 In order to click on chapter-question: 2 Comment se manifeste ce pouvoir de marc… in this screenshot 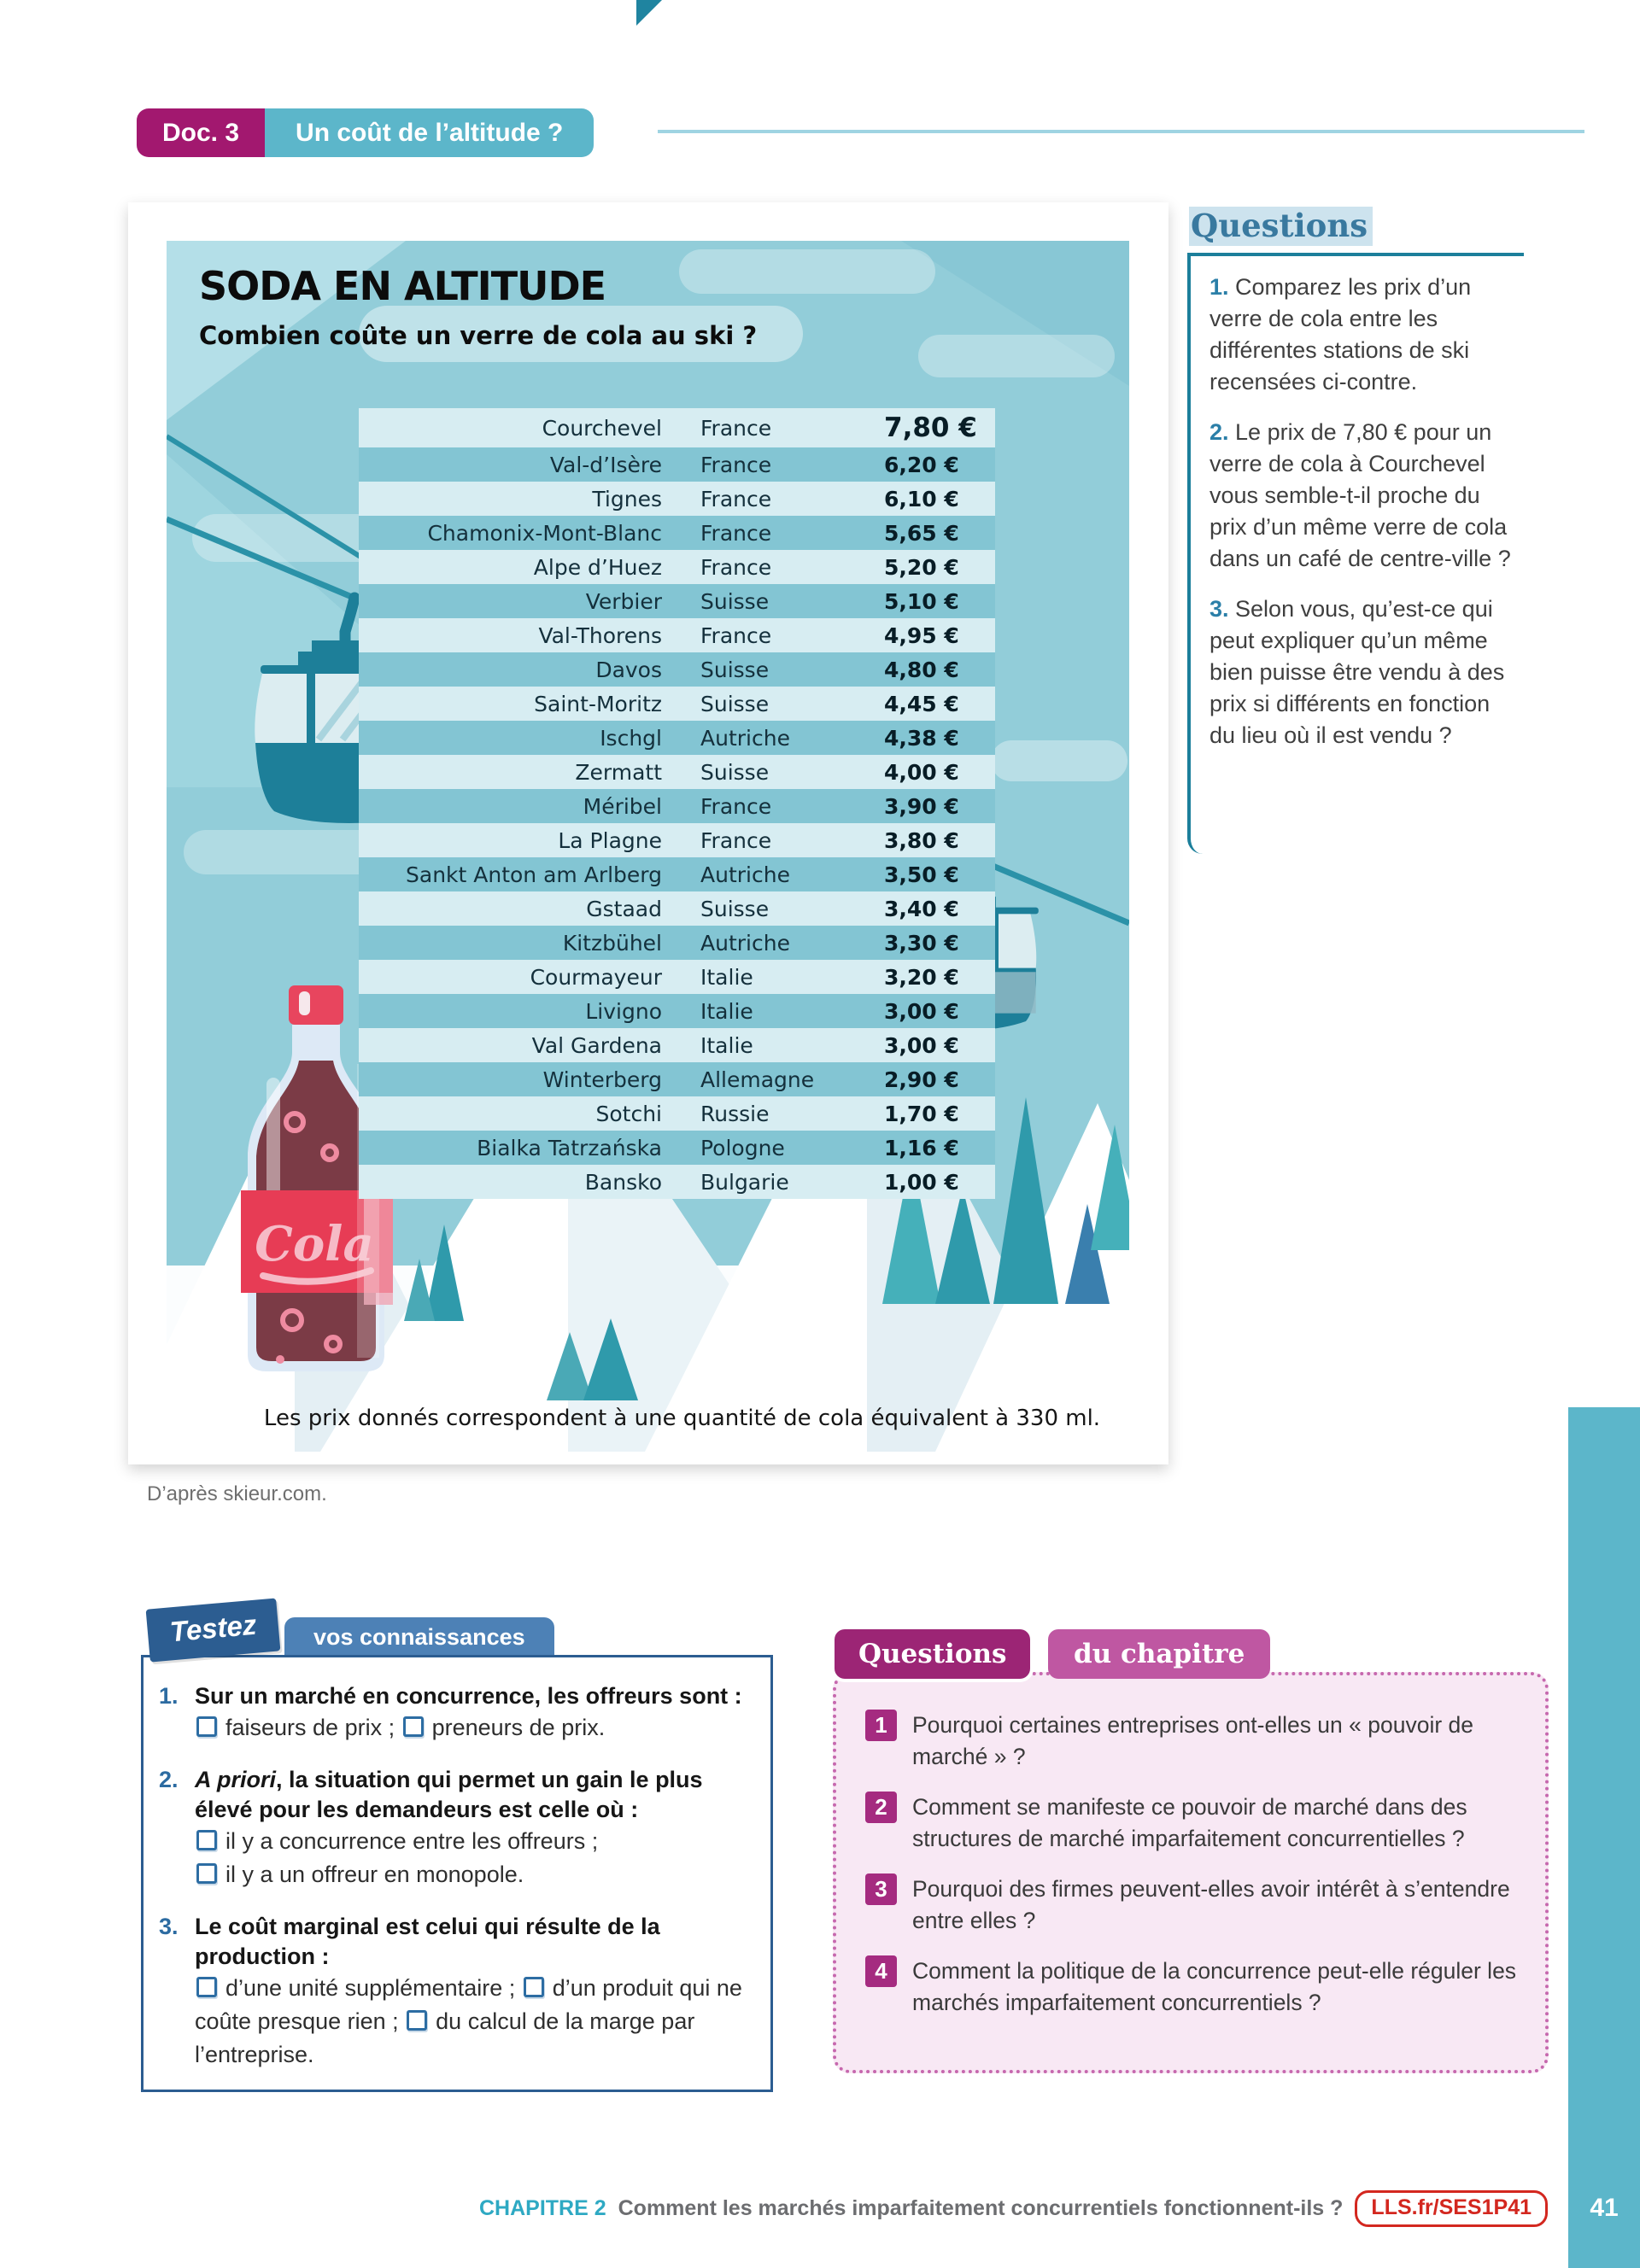, I will do `click(1192, 1823)`.